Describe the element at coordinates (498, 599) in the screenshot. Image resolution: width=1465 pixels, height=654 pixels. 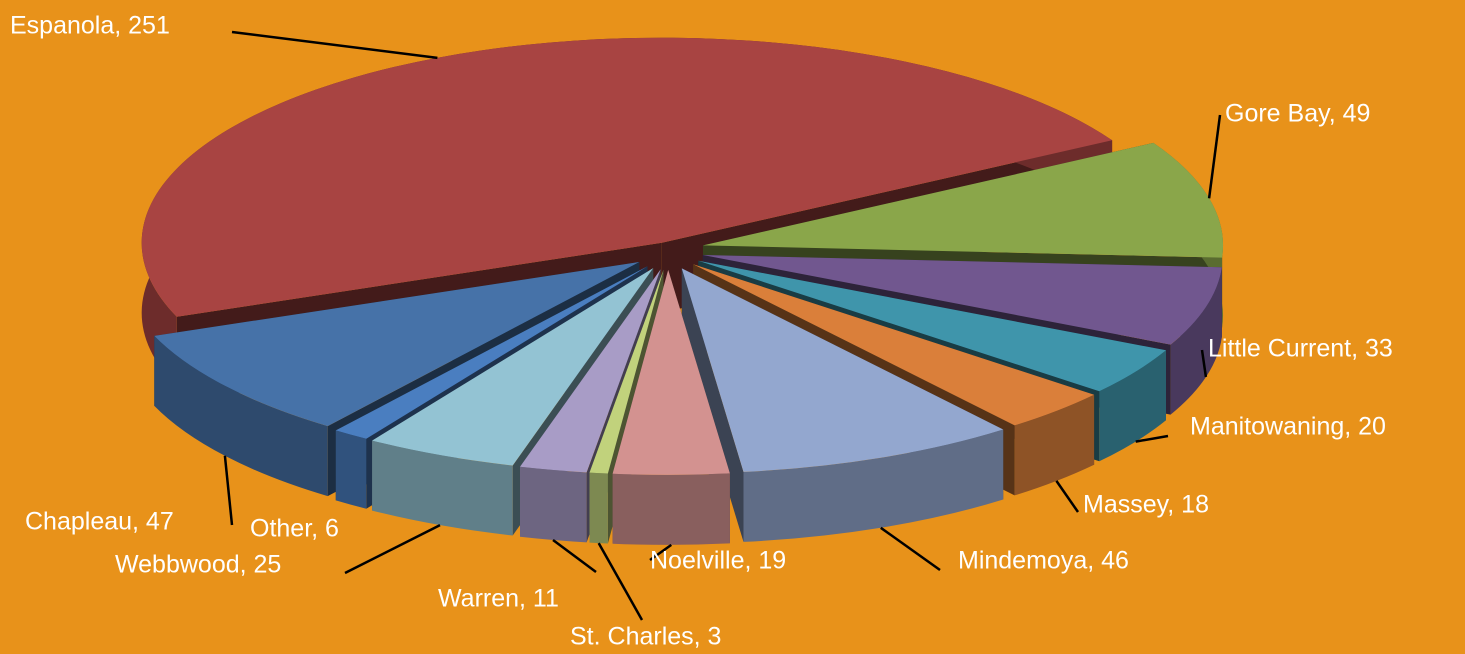
I see `data-label: Warren, 11` at that location.